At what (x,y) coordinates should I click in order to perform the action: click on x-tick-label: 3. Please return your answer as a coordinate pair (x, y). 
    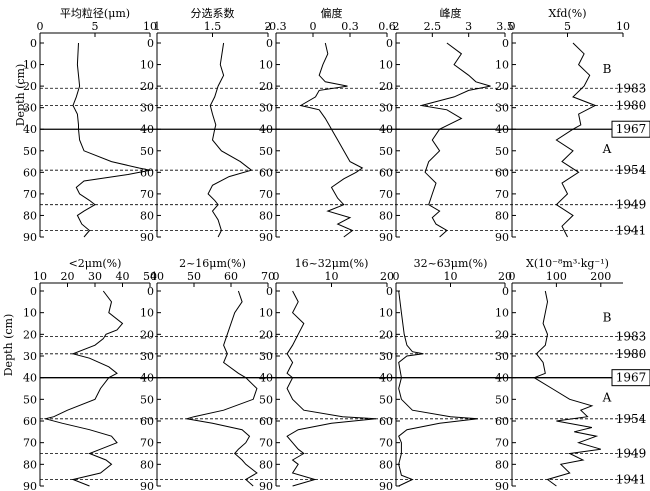
    Looking at the image, I should click on (468, 26).